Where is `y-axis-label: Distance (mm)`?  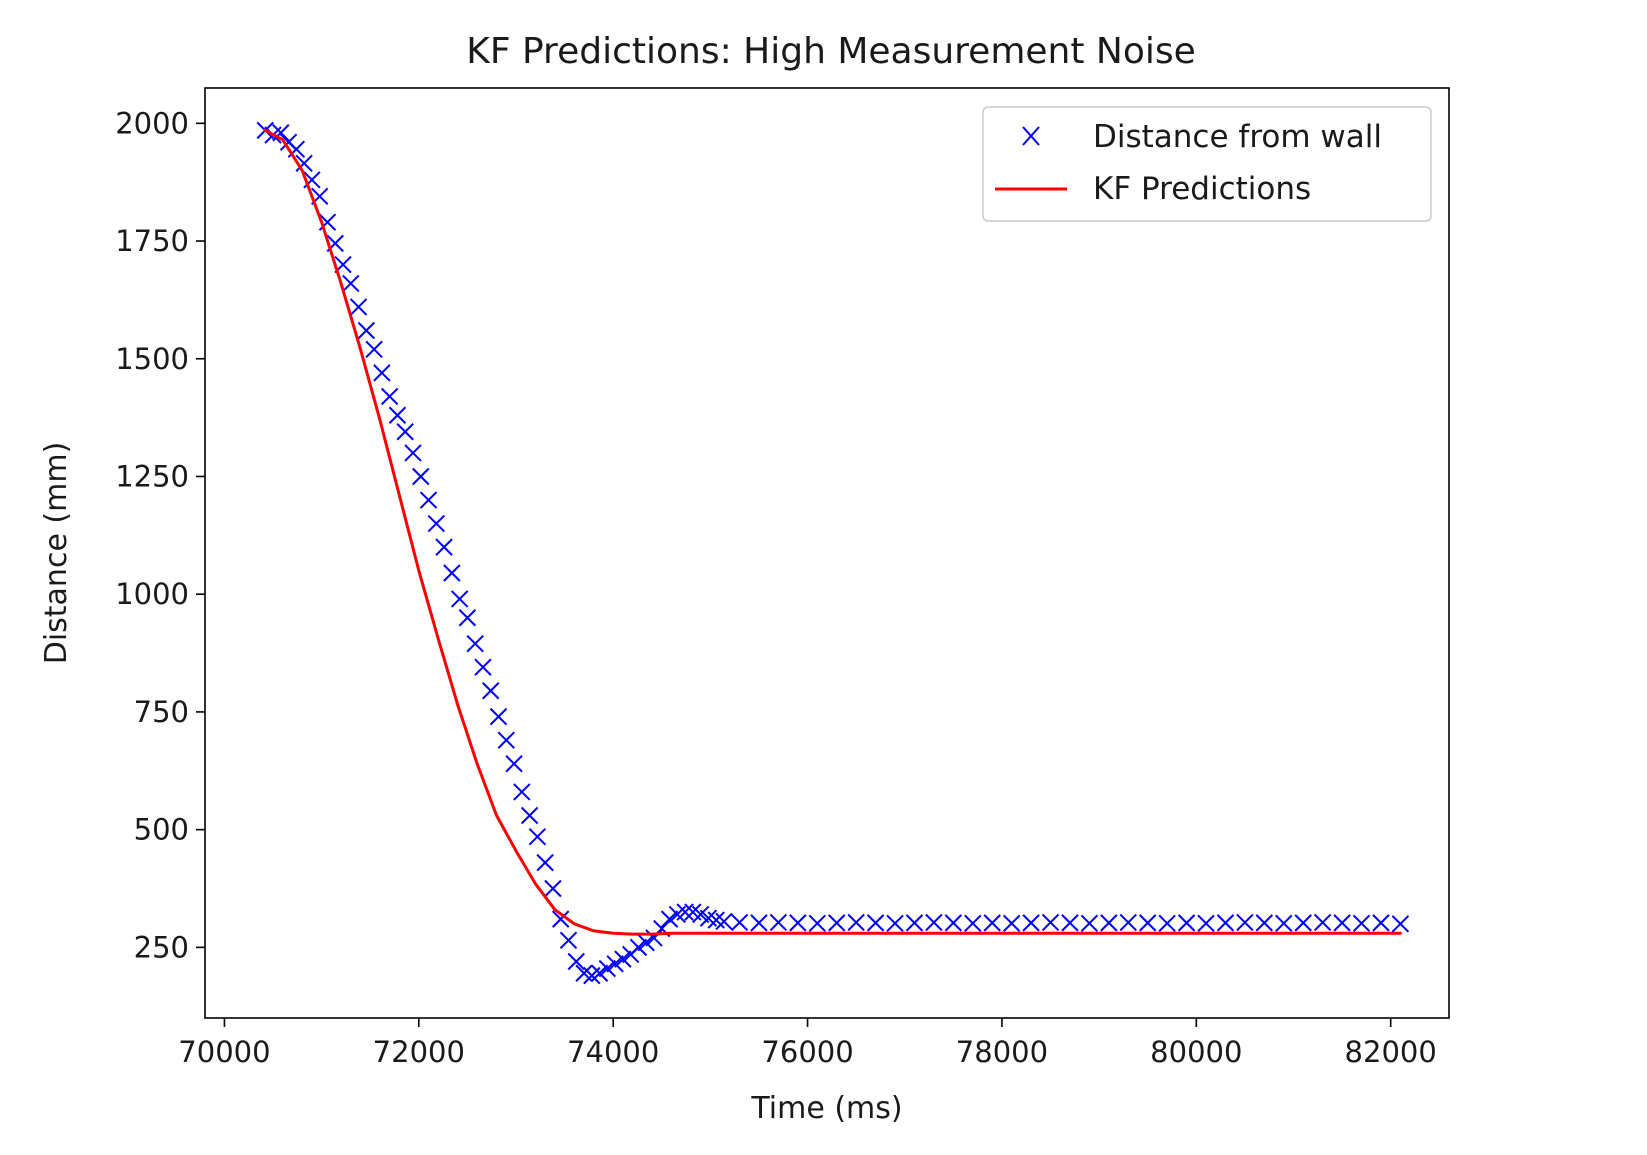
y-axis-label: Distance (mm) is located at coordinates (56, 553).